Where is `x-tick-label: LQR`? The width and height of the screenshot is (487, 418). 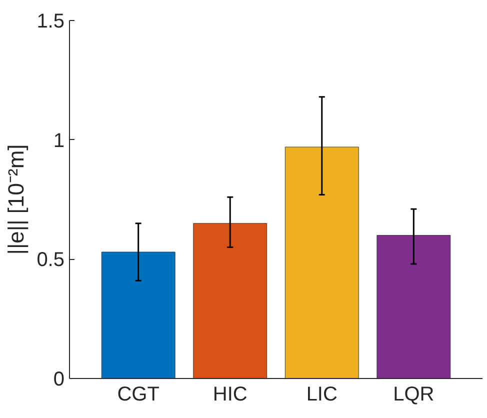 x-tick-label: LQR is located at coordinates (413, 395).